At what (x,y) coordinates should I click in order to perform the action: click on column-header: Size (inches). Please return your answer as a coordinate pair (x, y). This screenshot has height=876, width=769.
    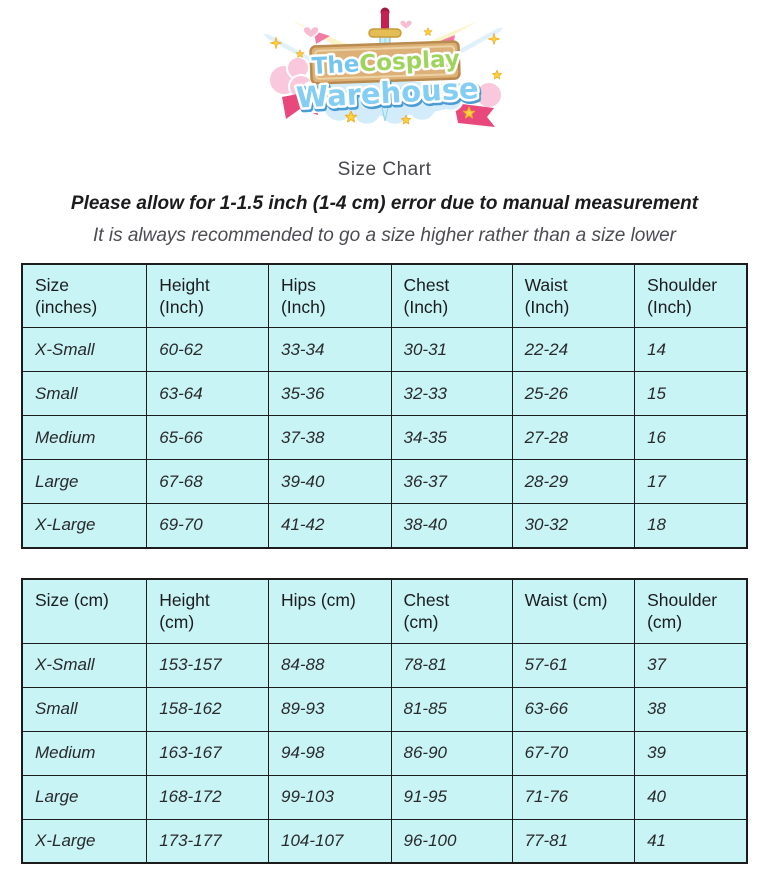
    Looking at the image, I should click on (84, 296).